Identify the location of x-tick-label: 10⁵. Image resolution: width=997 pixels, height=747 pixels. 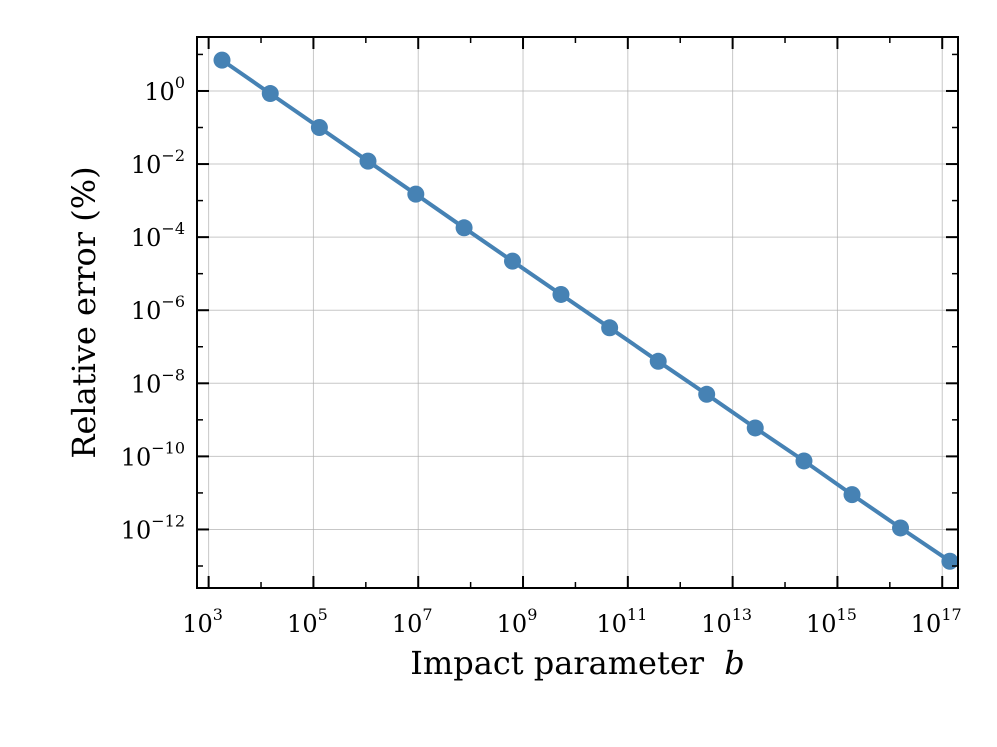
(307, 621).